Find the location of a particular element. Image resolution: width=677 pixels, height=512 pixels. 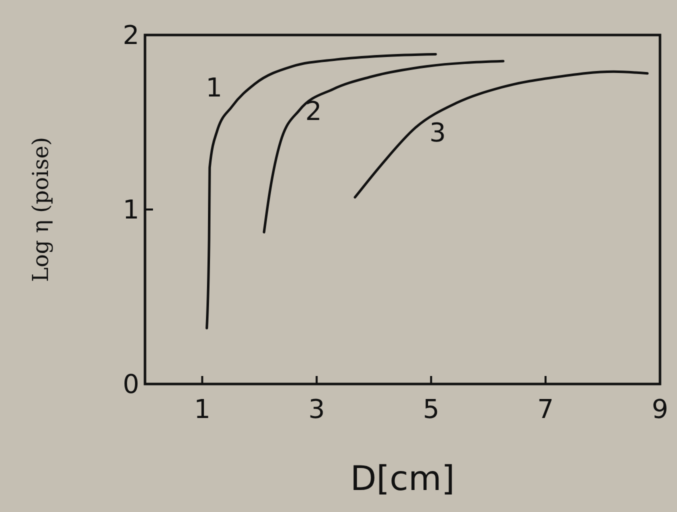

series-label: 2 is located at coordinates (313, 112).